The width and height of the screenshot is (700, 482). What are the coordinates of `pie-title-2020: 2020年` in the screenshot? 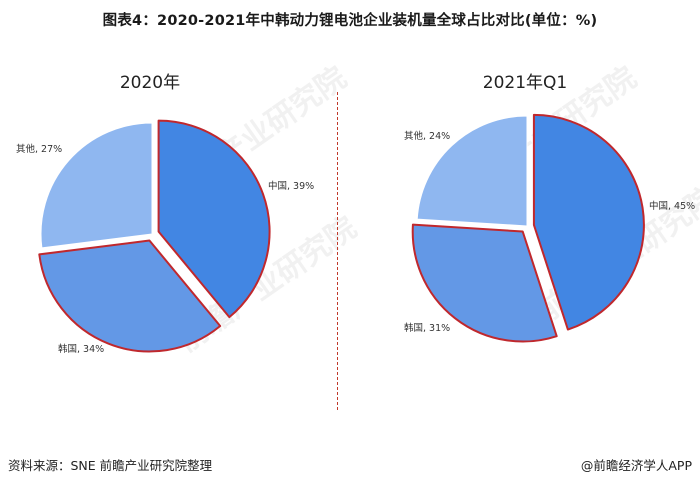 It's located at (150, 83).